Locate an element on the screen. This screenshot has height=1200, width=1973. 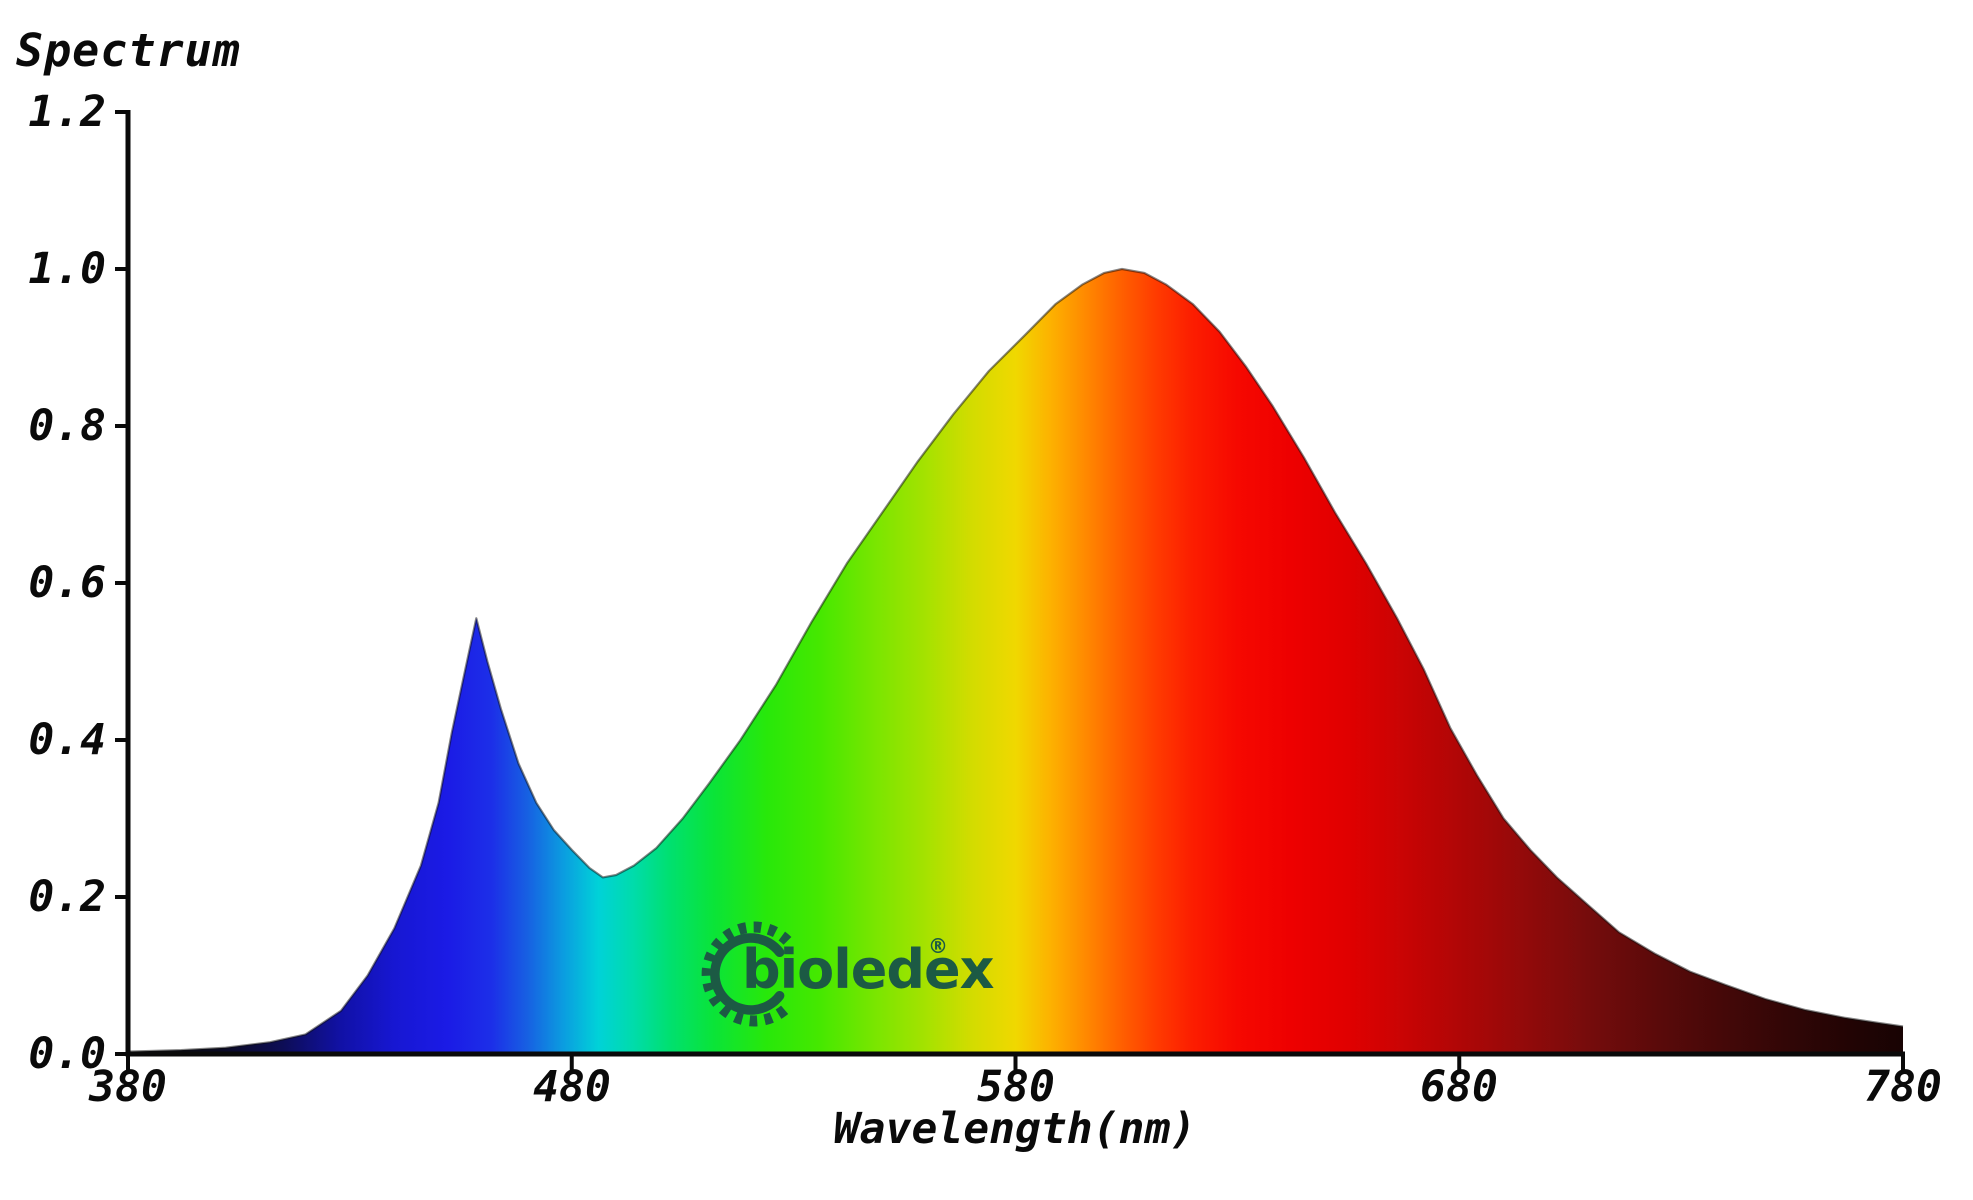
x-axis-title: Wavelength(nm) is located at coordinates (1015, 1129).